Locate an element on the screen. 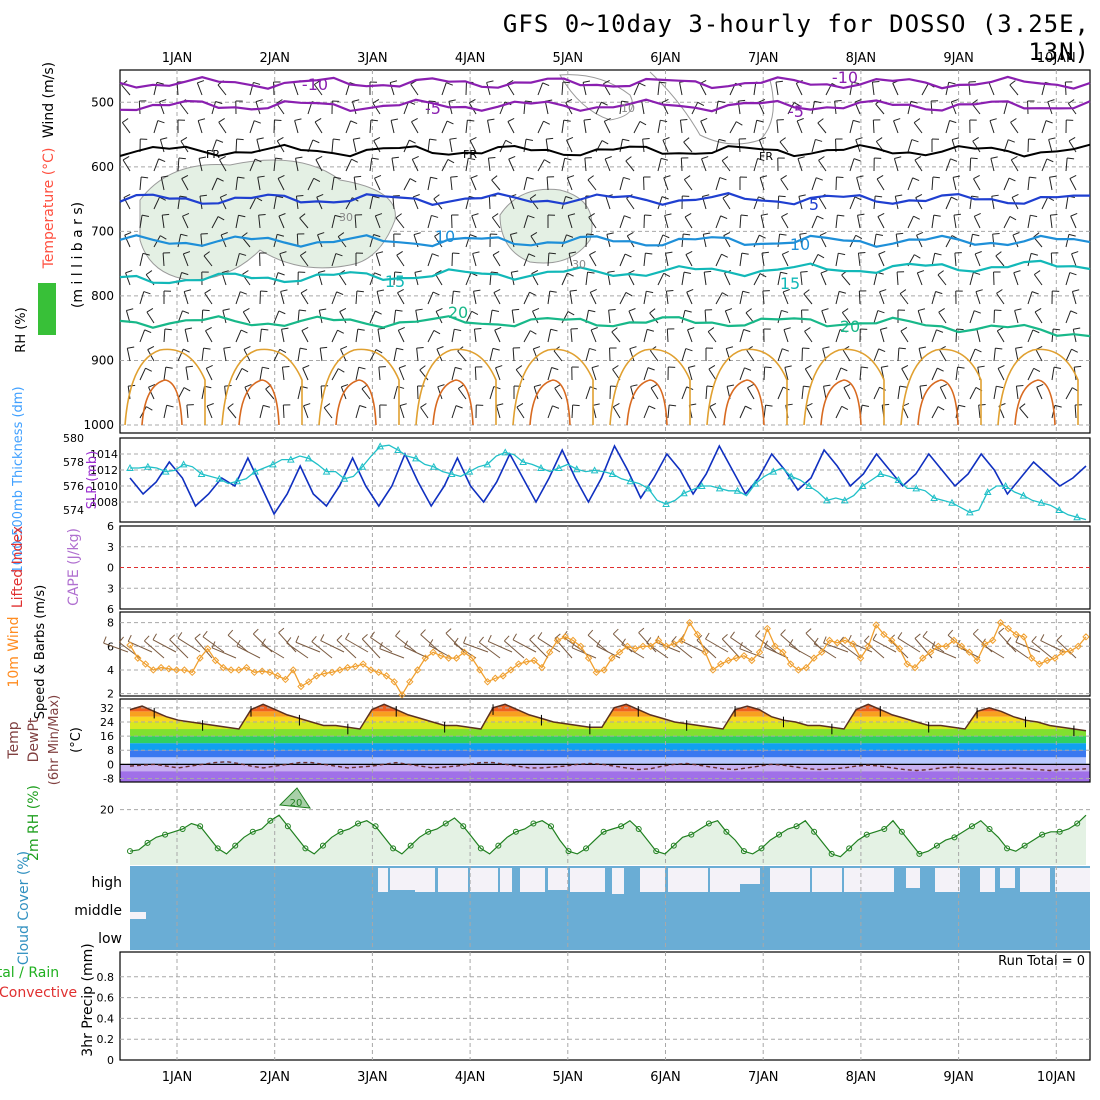 The width and height of the screenshot is (1100, 1100). wind-tick-label: 8 is located at coordinates (110, 623).